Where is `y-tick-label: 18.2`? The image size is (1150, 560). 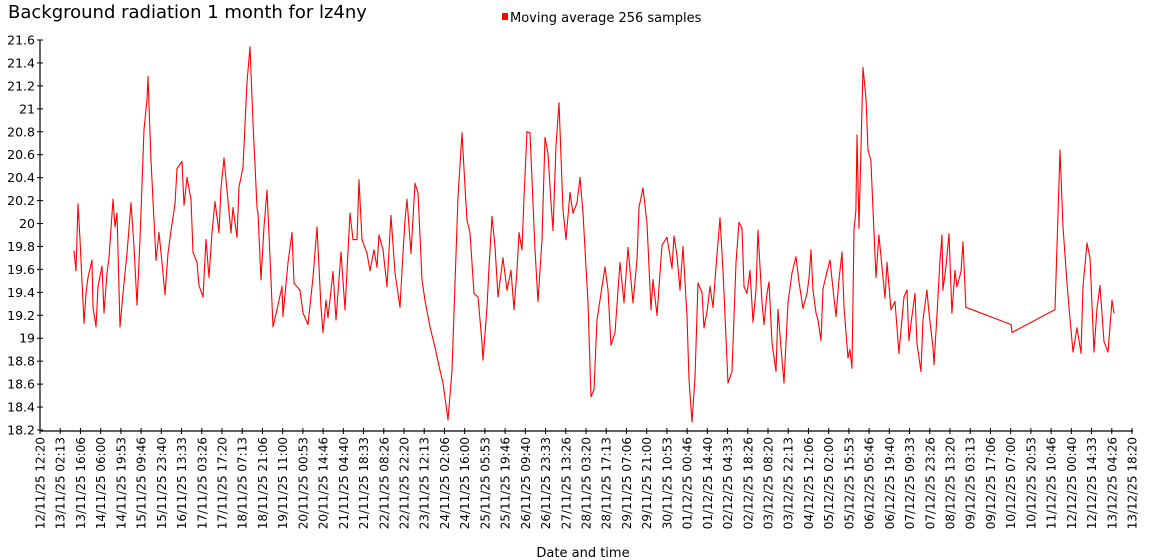 y-tick-label: 18.2 is located at coordinates (21, 430).